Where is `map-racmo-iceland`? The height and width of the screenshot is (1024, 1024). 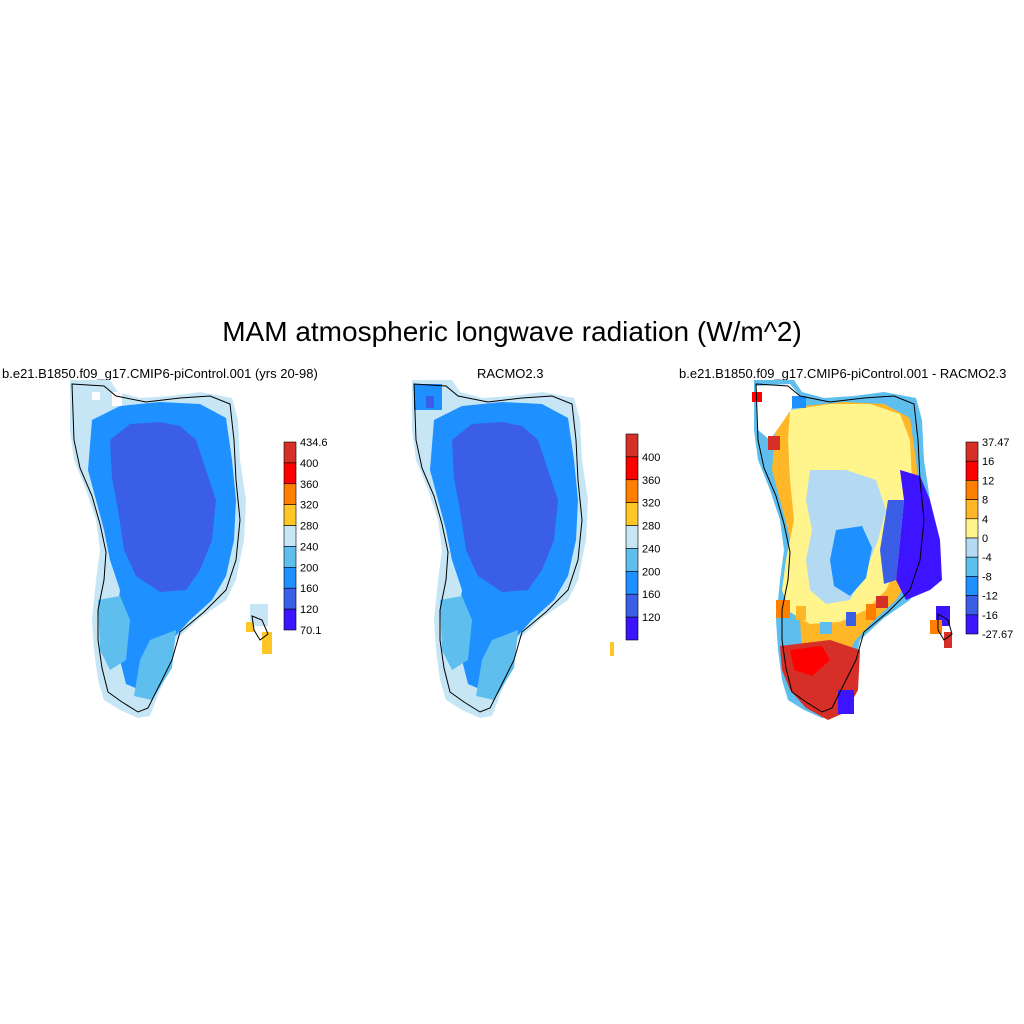
map-racmo-iceland is located at coordinates (612, 649).